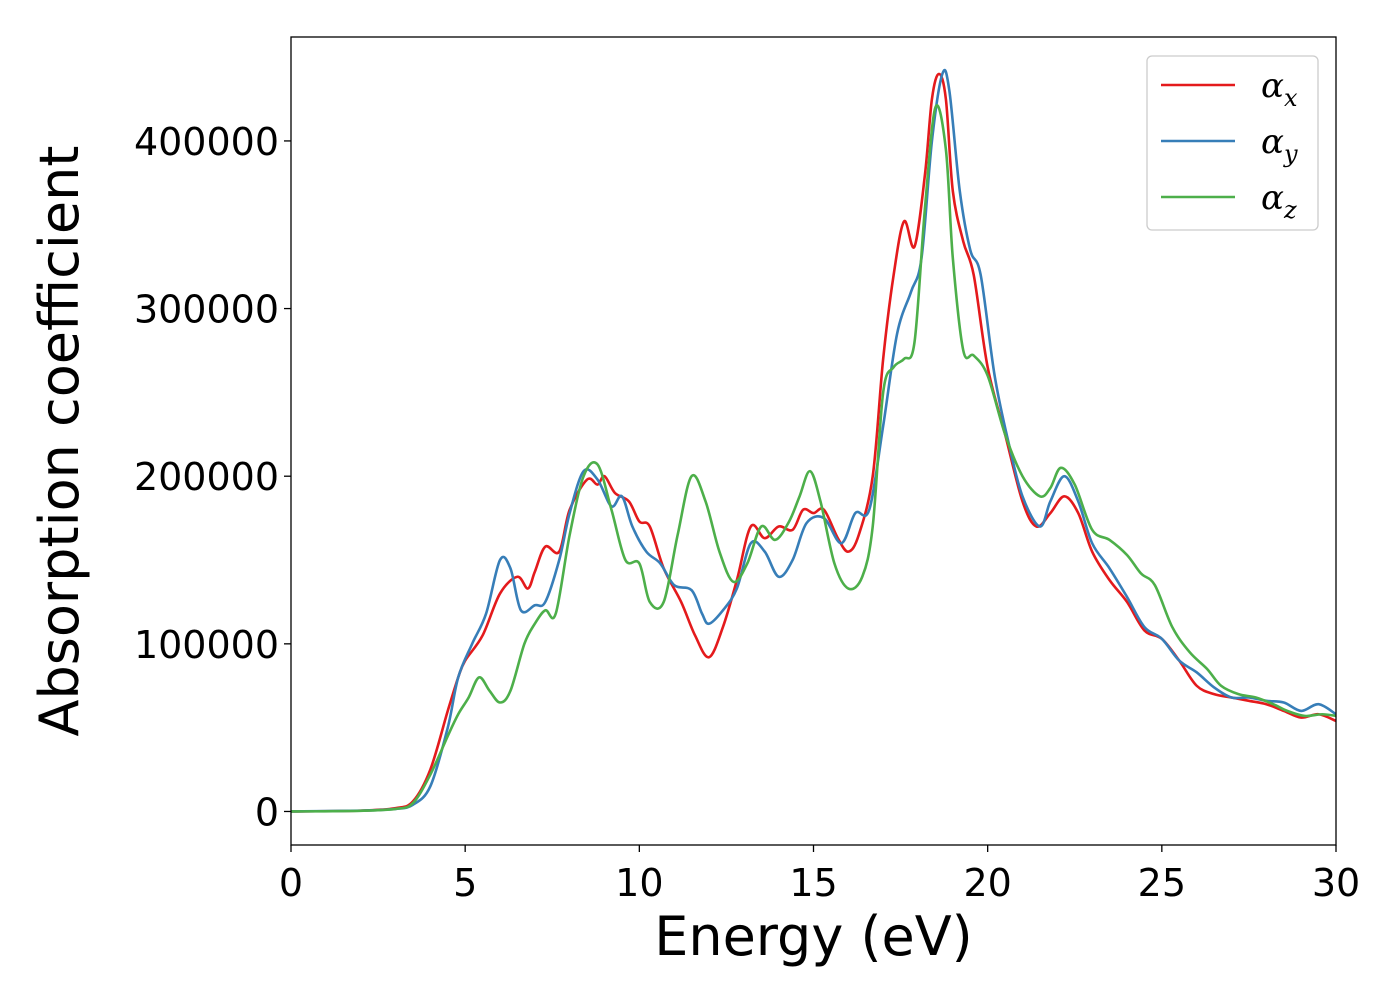  I want to click on x-tick-label: 30, so click(1336, 883).